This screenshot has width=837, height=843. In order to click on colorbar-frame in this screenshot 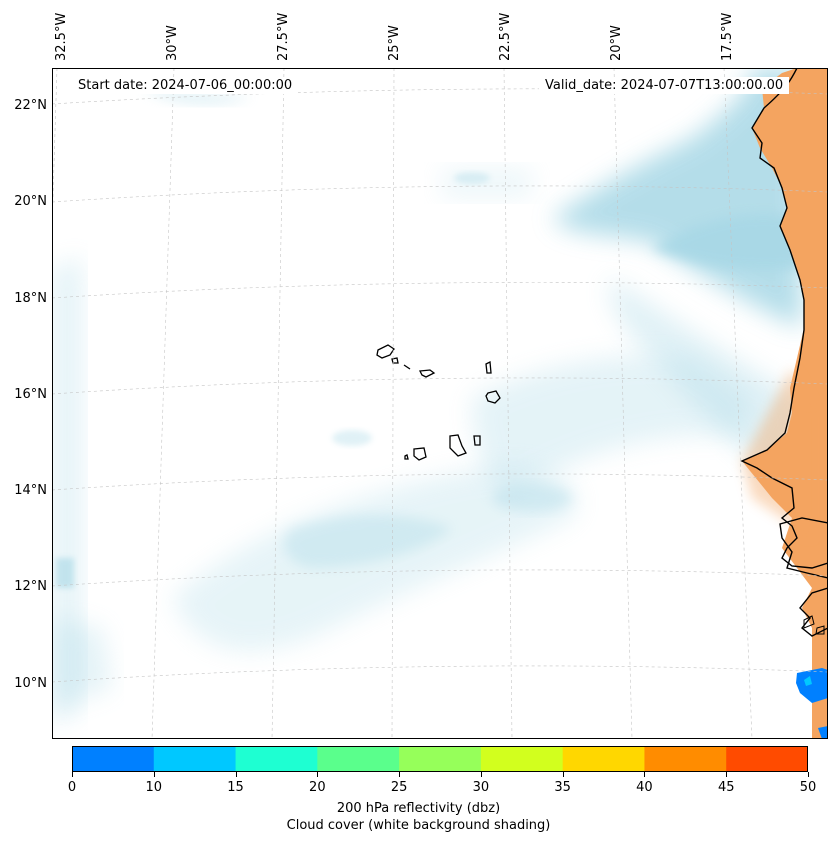, I will do `click(440, 759)`.